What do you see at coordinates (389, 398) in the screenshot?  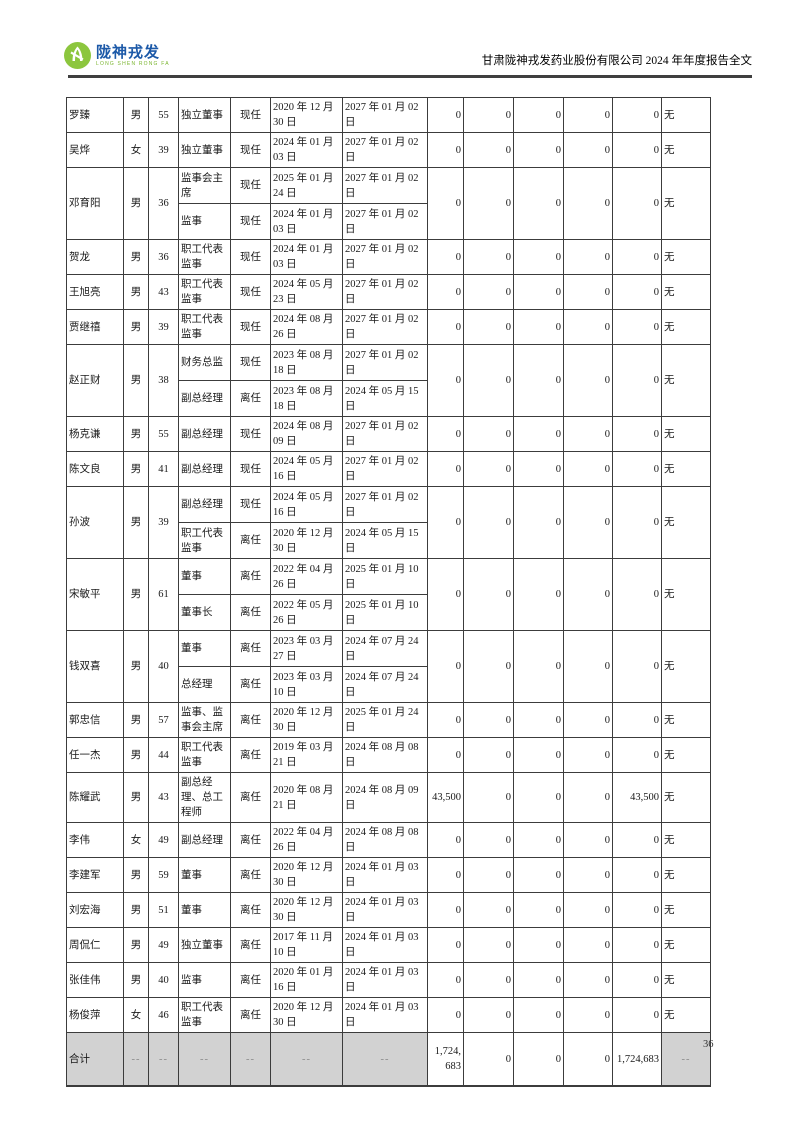 I see `officer-row: 副总经理 离任 2023 年 08 月 18 日 2024 年 05 月 15 日` at bounding box center [389, 398].